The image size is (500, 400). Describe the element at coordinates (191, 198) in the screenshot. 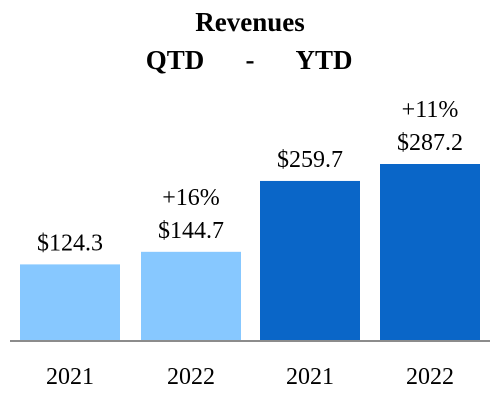

I see `growth-label: +16%` at that location.